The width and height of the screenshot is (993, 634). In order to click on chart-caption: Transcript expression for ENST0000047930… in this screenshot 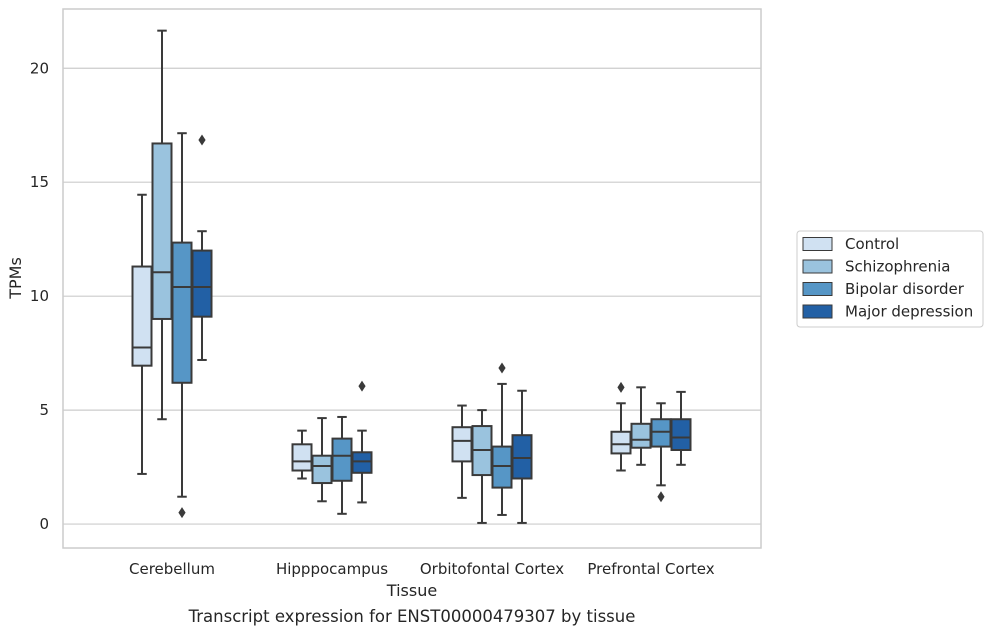, I will do `click(412, 616)`.